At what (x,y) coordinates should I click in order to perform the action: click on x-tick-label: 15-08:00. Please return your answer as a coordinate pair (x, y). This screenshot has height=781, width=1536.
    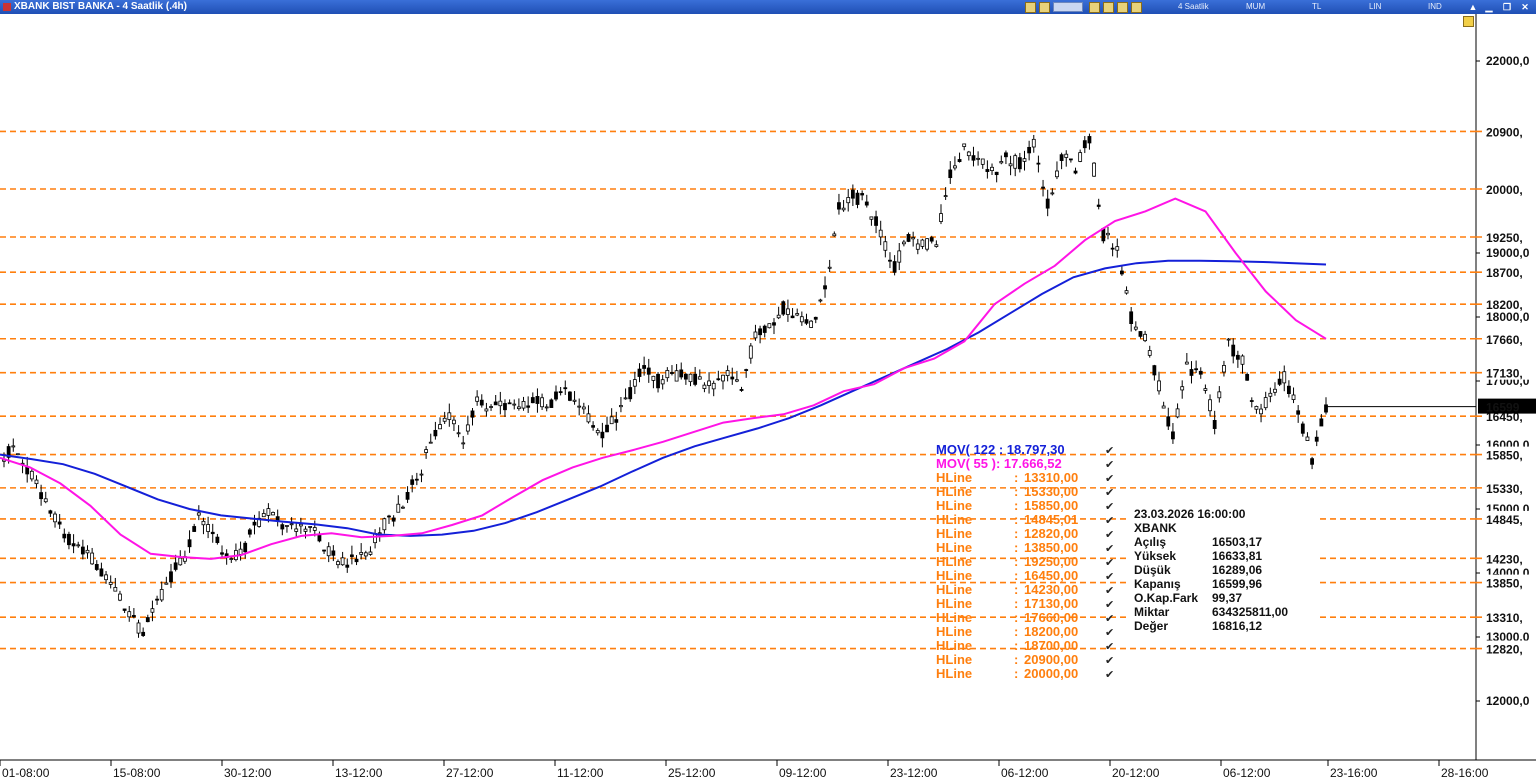
    Looking at the image, I should click on (137, 773).